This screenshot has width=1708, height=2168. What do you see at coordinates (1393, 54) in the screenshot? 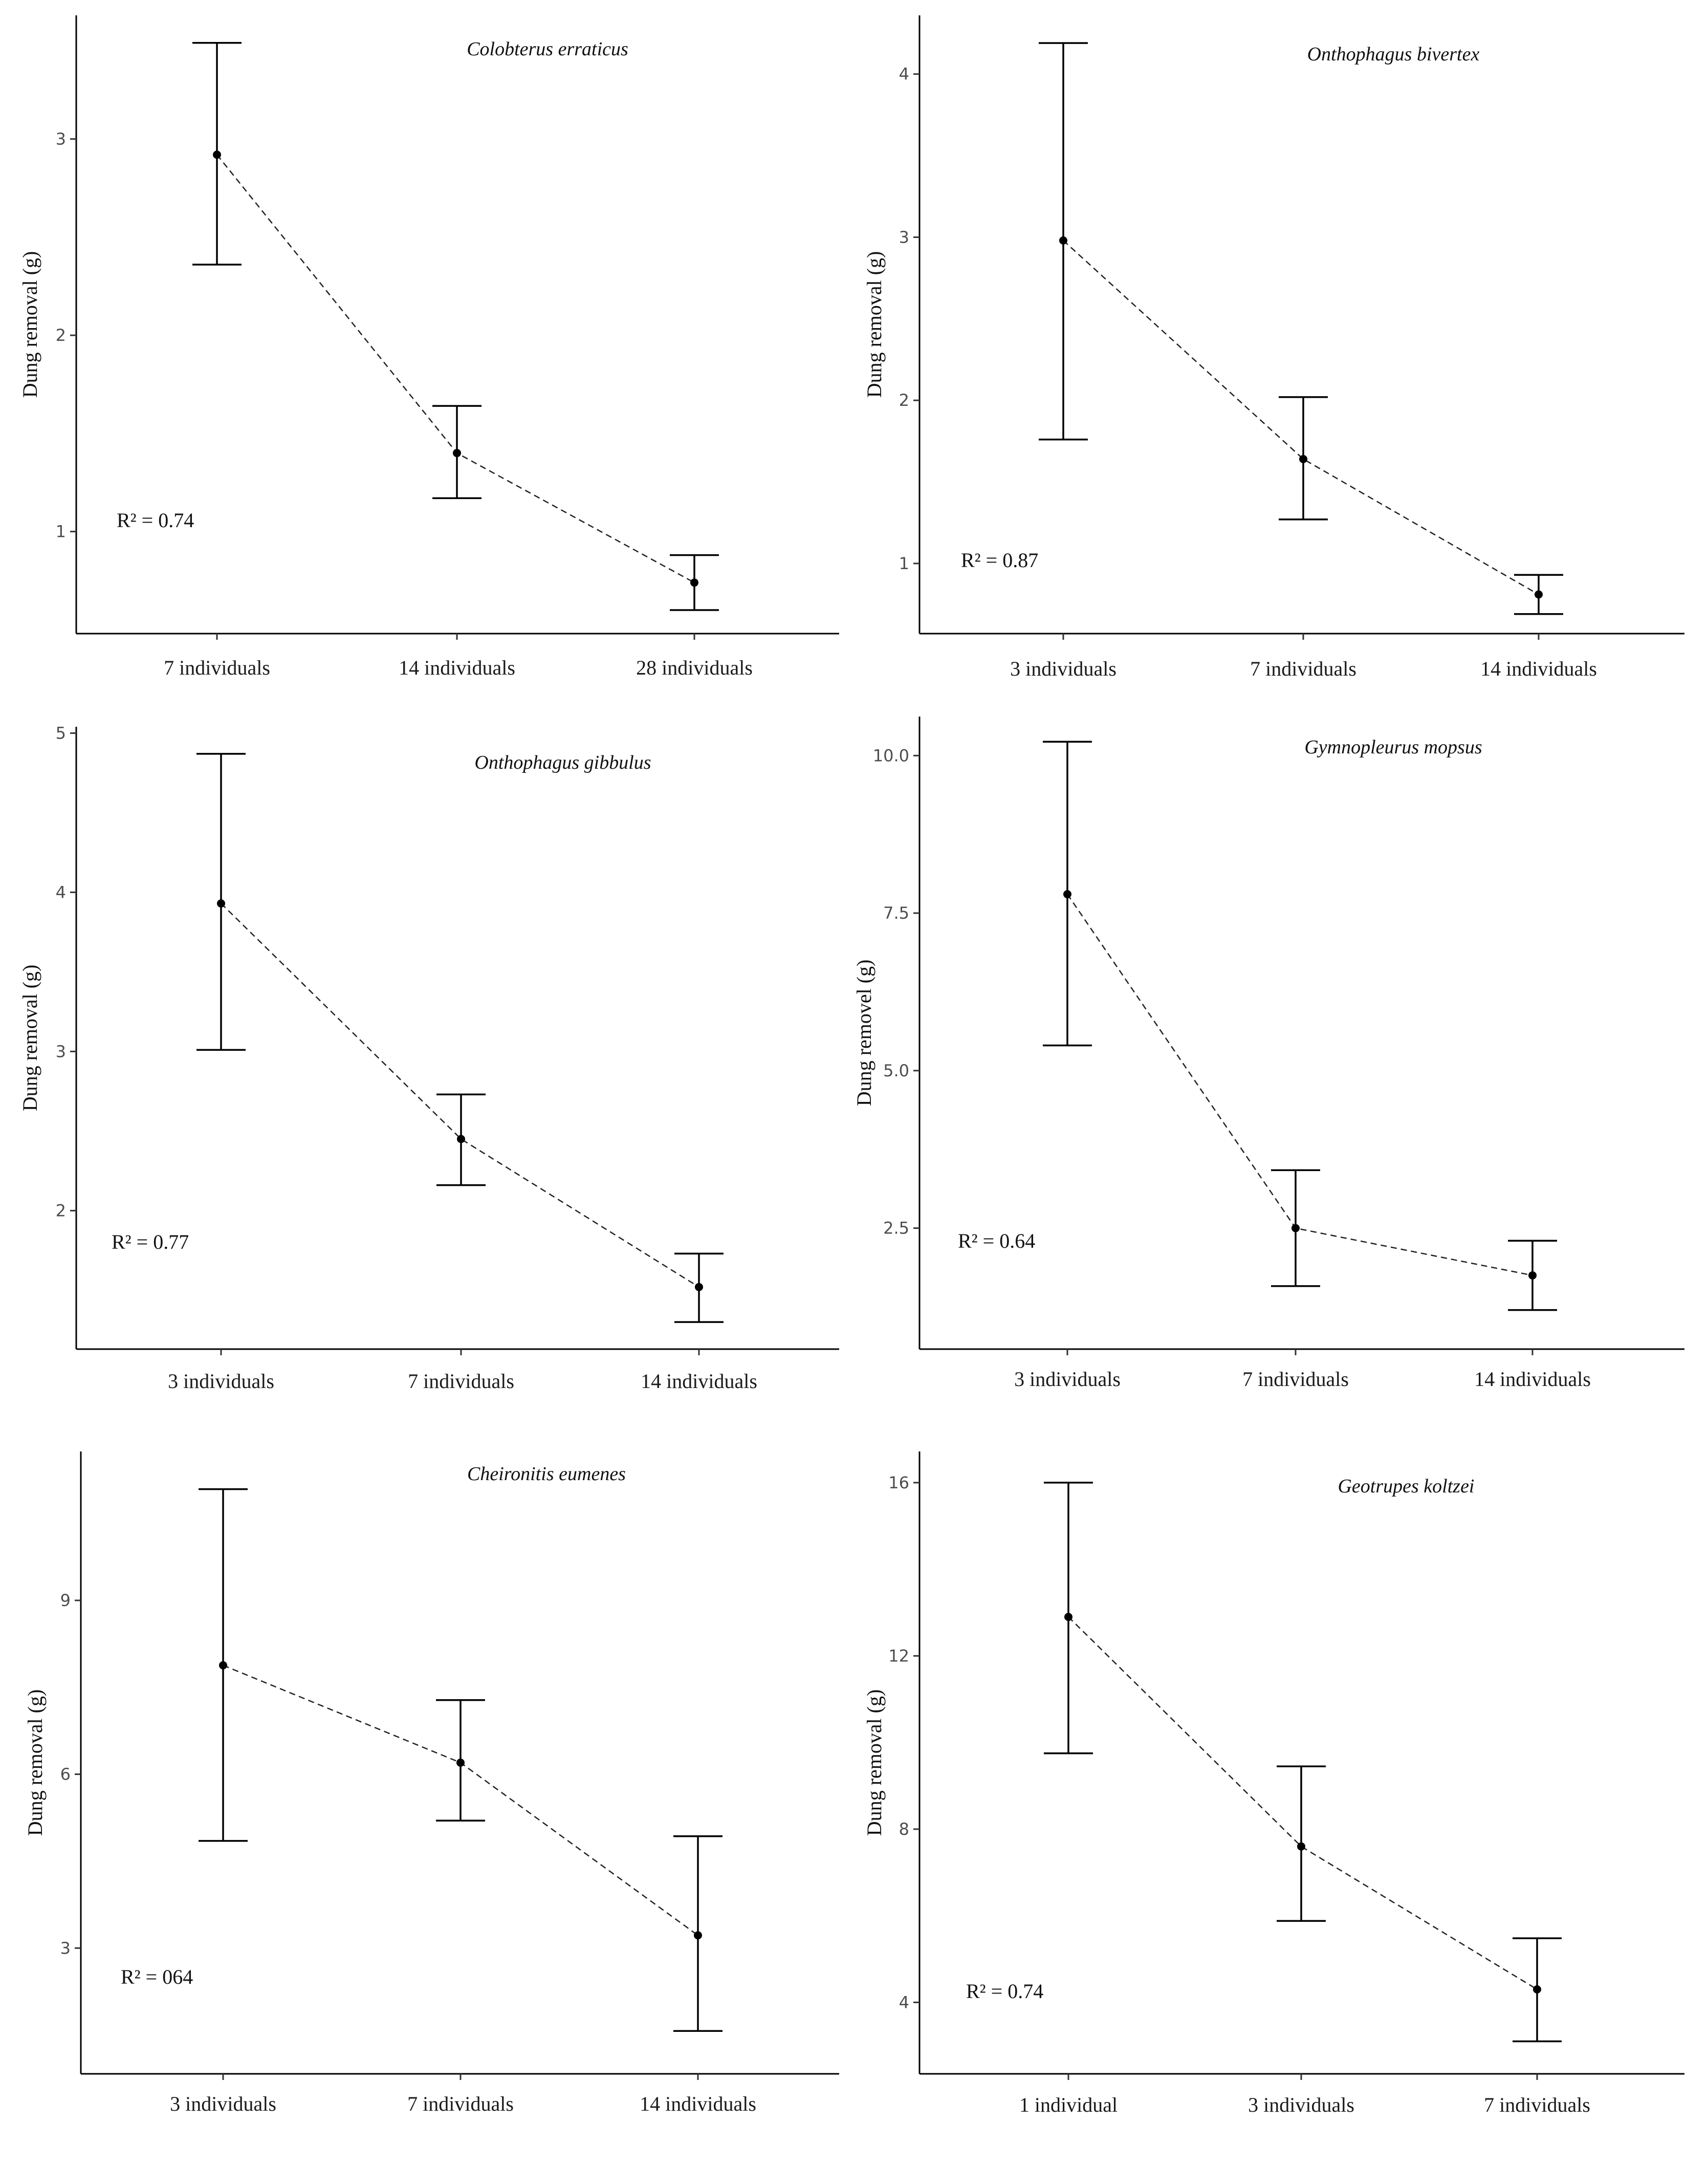
I see `panel-title: Onthophagus bivertex` at bounding box center [1393, 54].